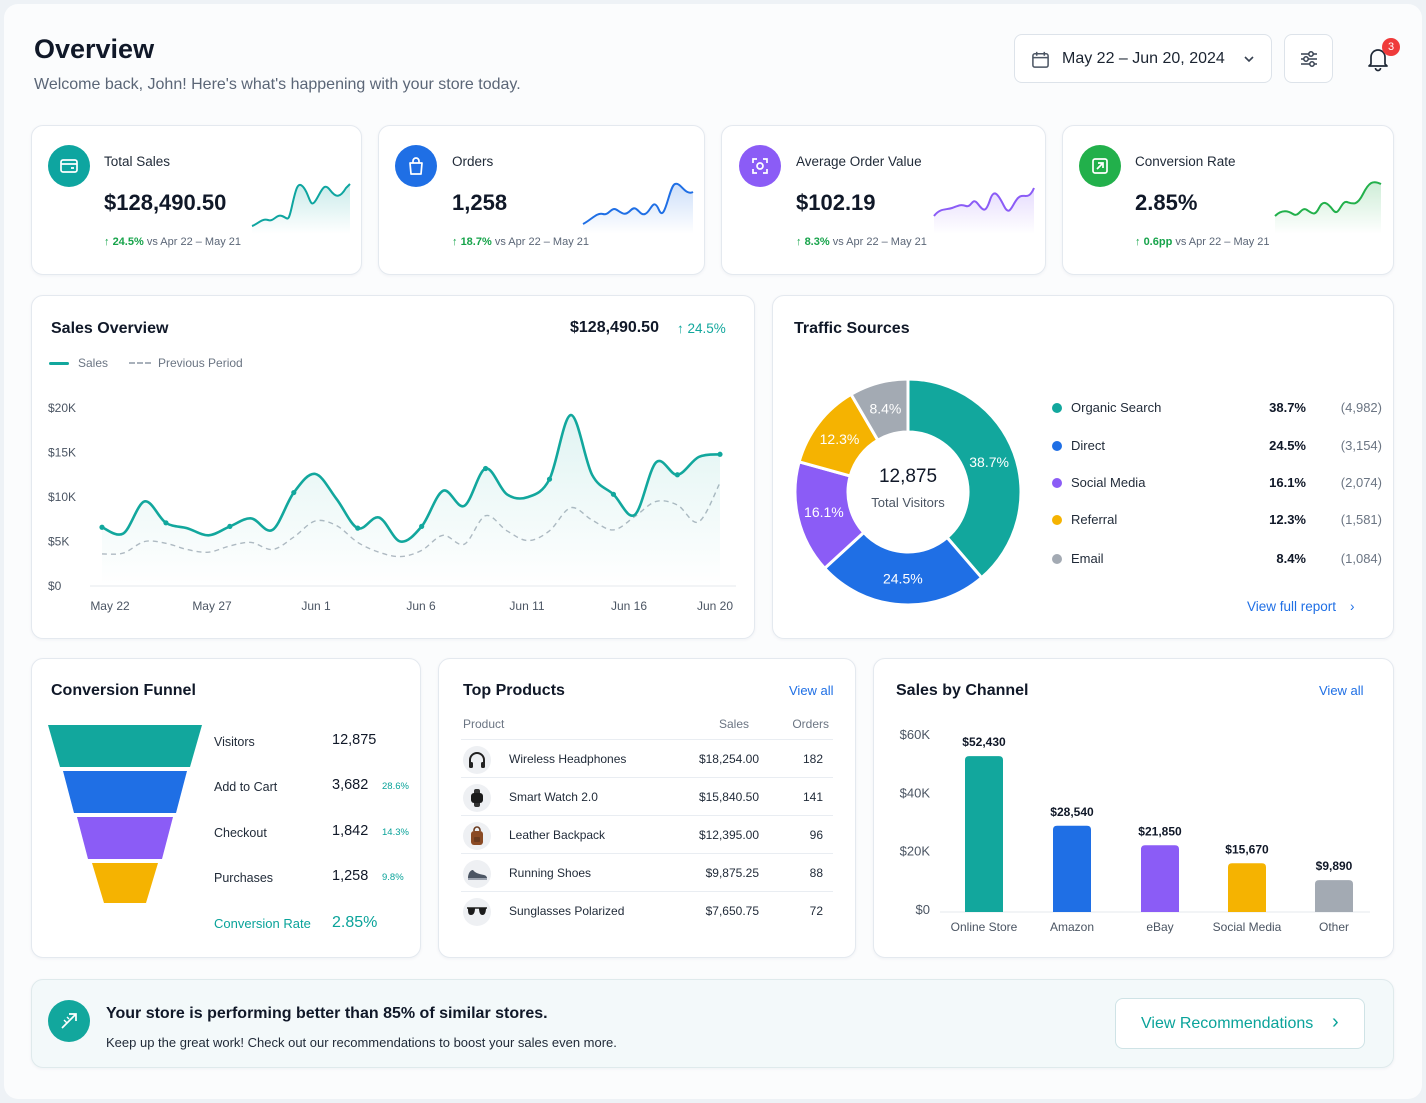 The height and width of the screenshot is (1103, 1426). I want to click on donut-slice-label: 12.3%, so click(840, 439).